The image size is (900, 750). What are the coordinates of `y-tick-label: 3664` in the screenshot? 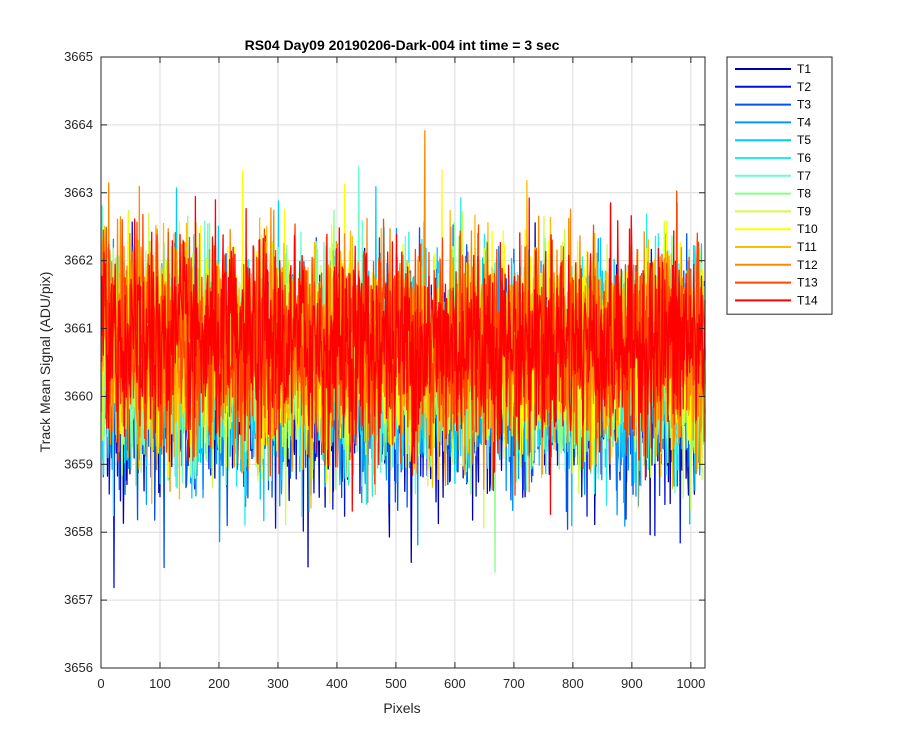 It's located at (78, 124).